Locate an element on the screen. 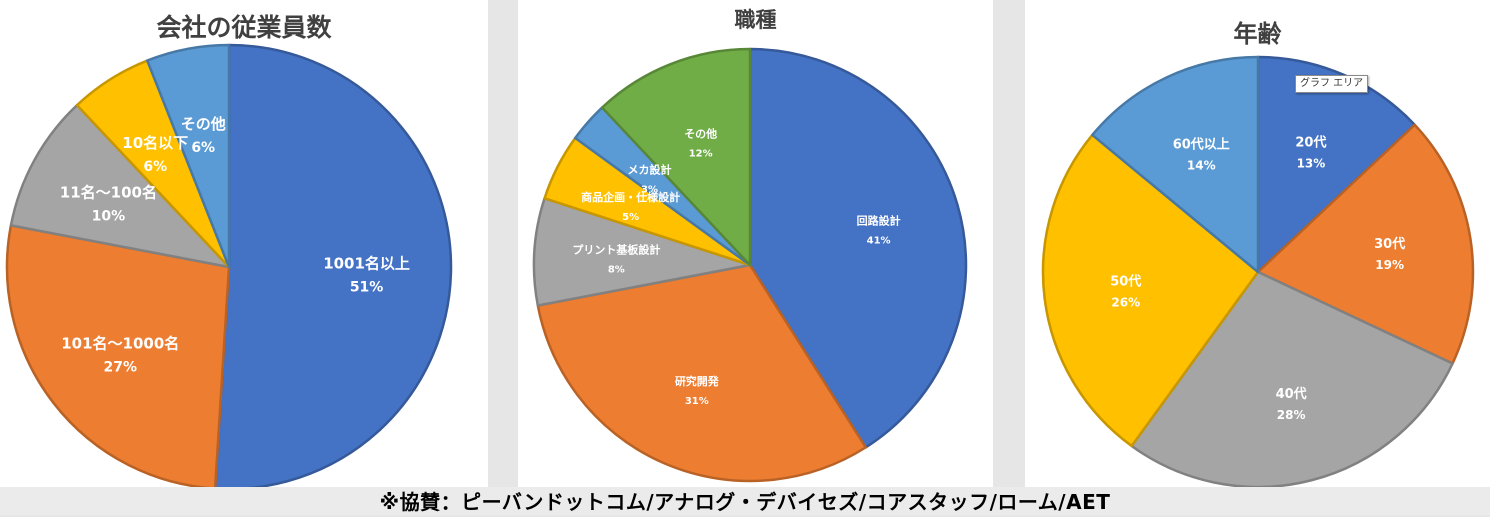 This screenshot has width=1490, height=517. slice-percent-label: 5% is located at coordinates (630, 217).